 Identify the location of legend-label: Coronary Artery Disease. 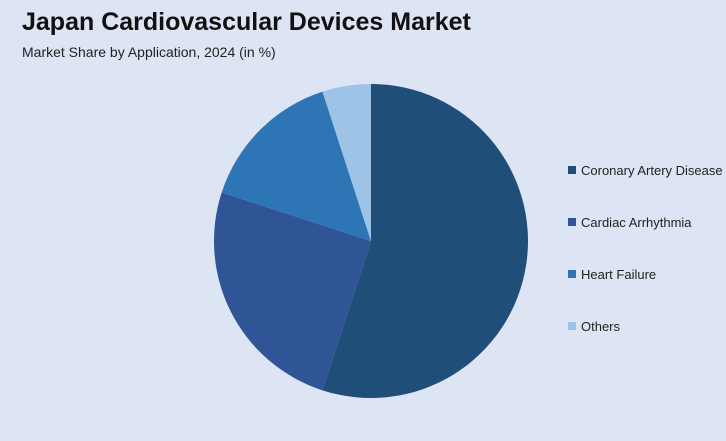
(652, 170).